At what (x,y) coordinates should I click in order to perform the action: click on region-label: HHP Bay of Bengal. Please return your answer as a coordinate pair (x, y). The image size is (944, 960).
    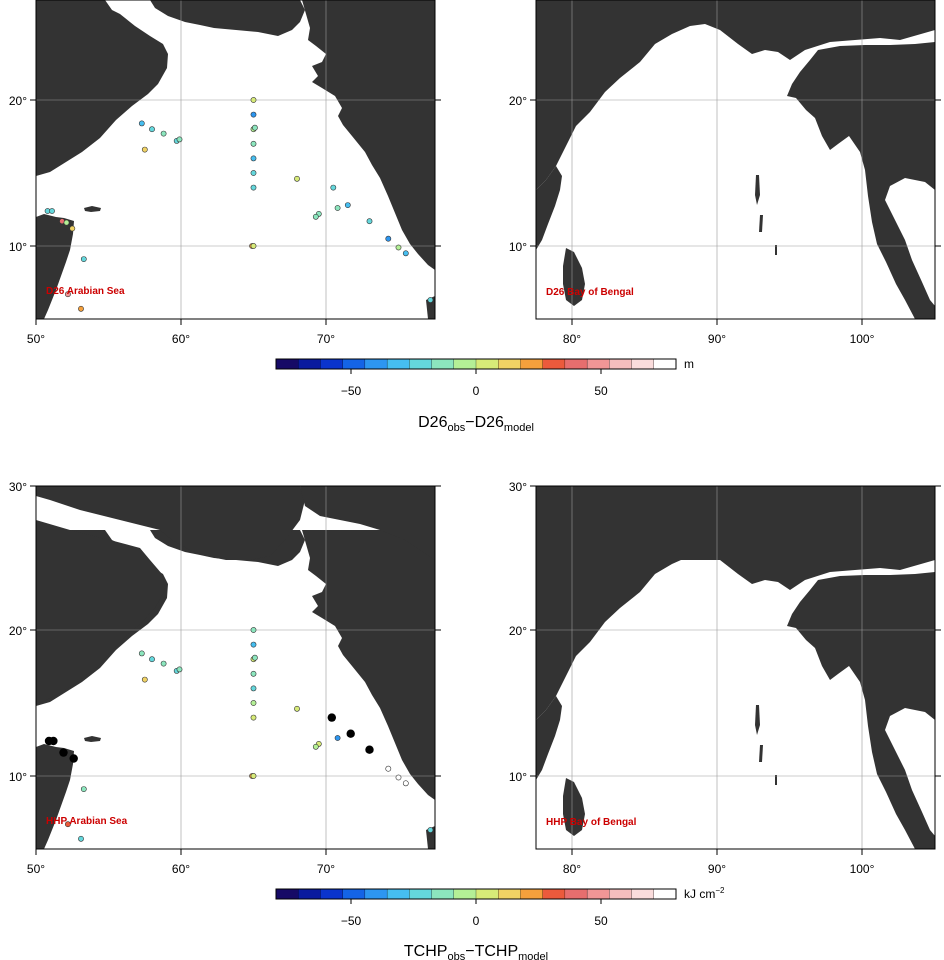
    Looking at the image, I should click on (591, 822).